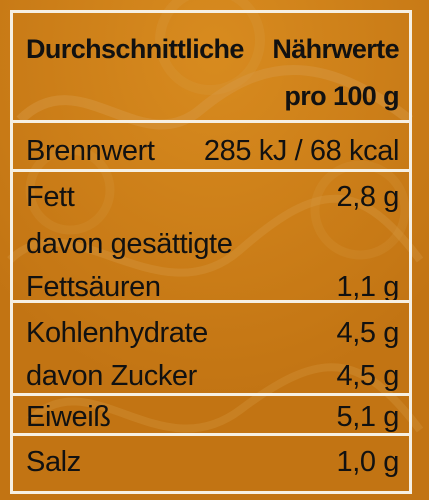 The width and height of the screenshot is (429, 500). I want to click on header-right-line1: Nährwerte, so click(335, 49).